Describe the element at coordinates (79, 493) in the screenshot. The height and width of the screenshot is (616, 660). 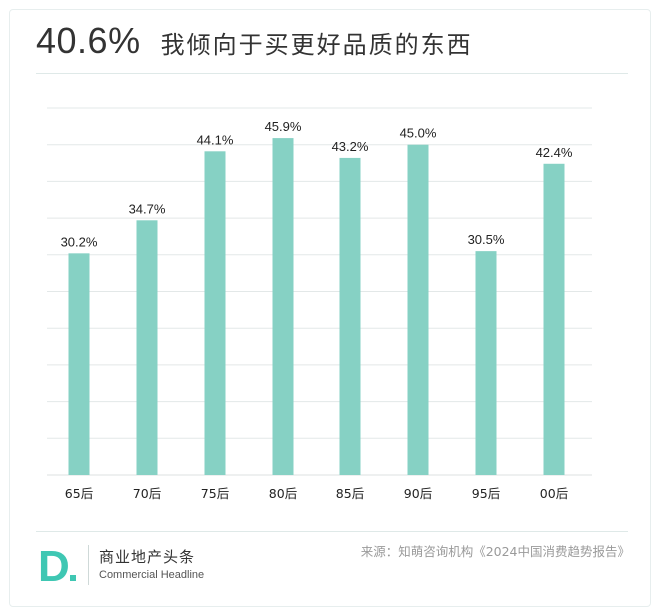
I see `x-tick-label: 65后` at that location.